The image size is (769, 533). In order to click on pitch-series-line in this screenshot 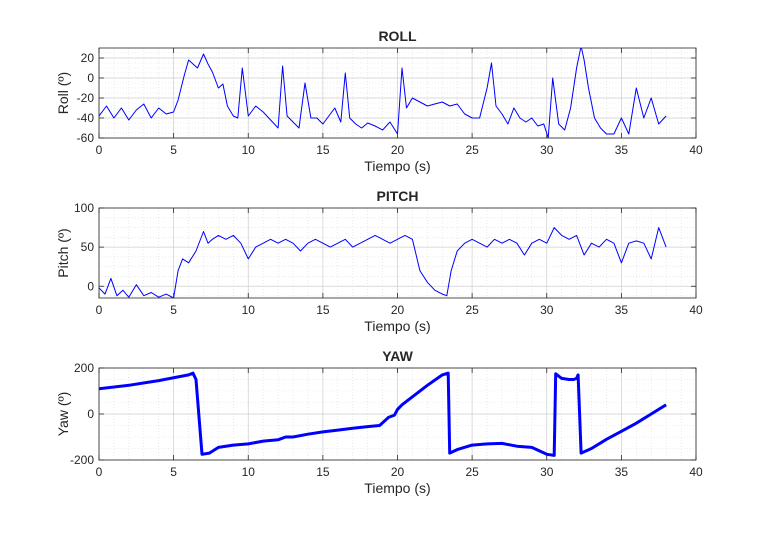, I will do `click(383, 262)`.